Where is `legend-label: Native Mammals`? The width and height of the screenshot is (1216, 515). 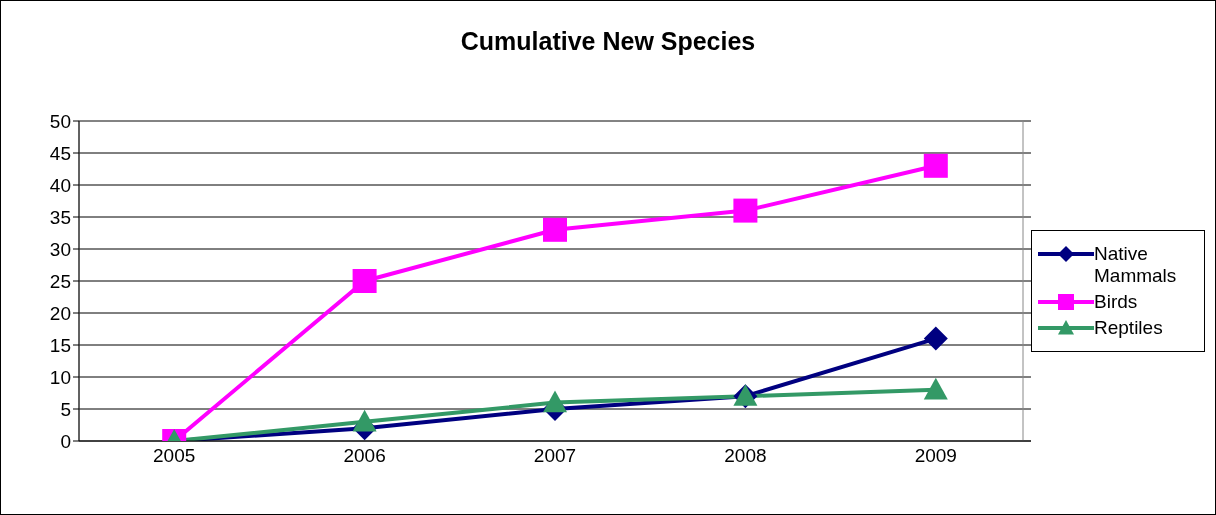 legend-label: Native Mammals is located at coordinates (1136, 265).